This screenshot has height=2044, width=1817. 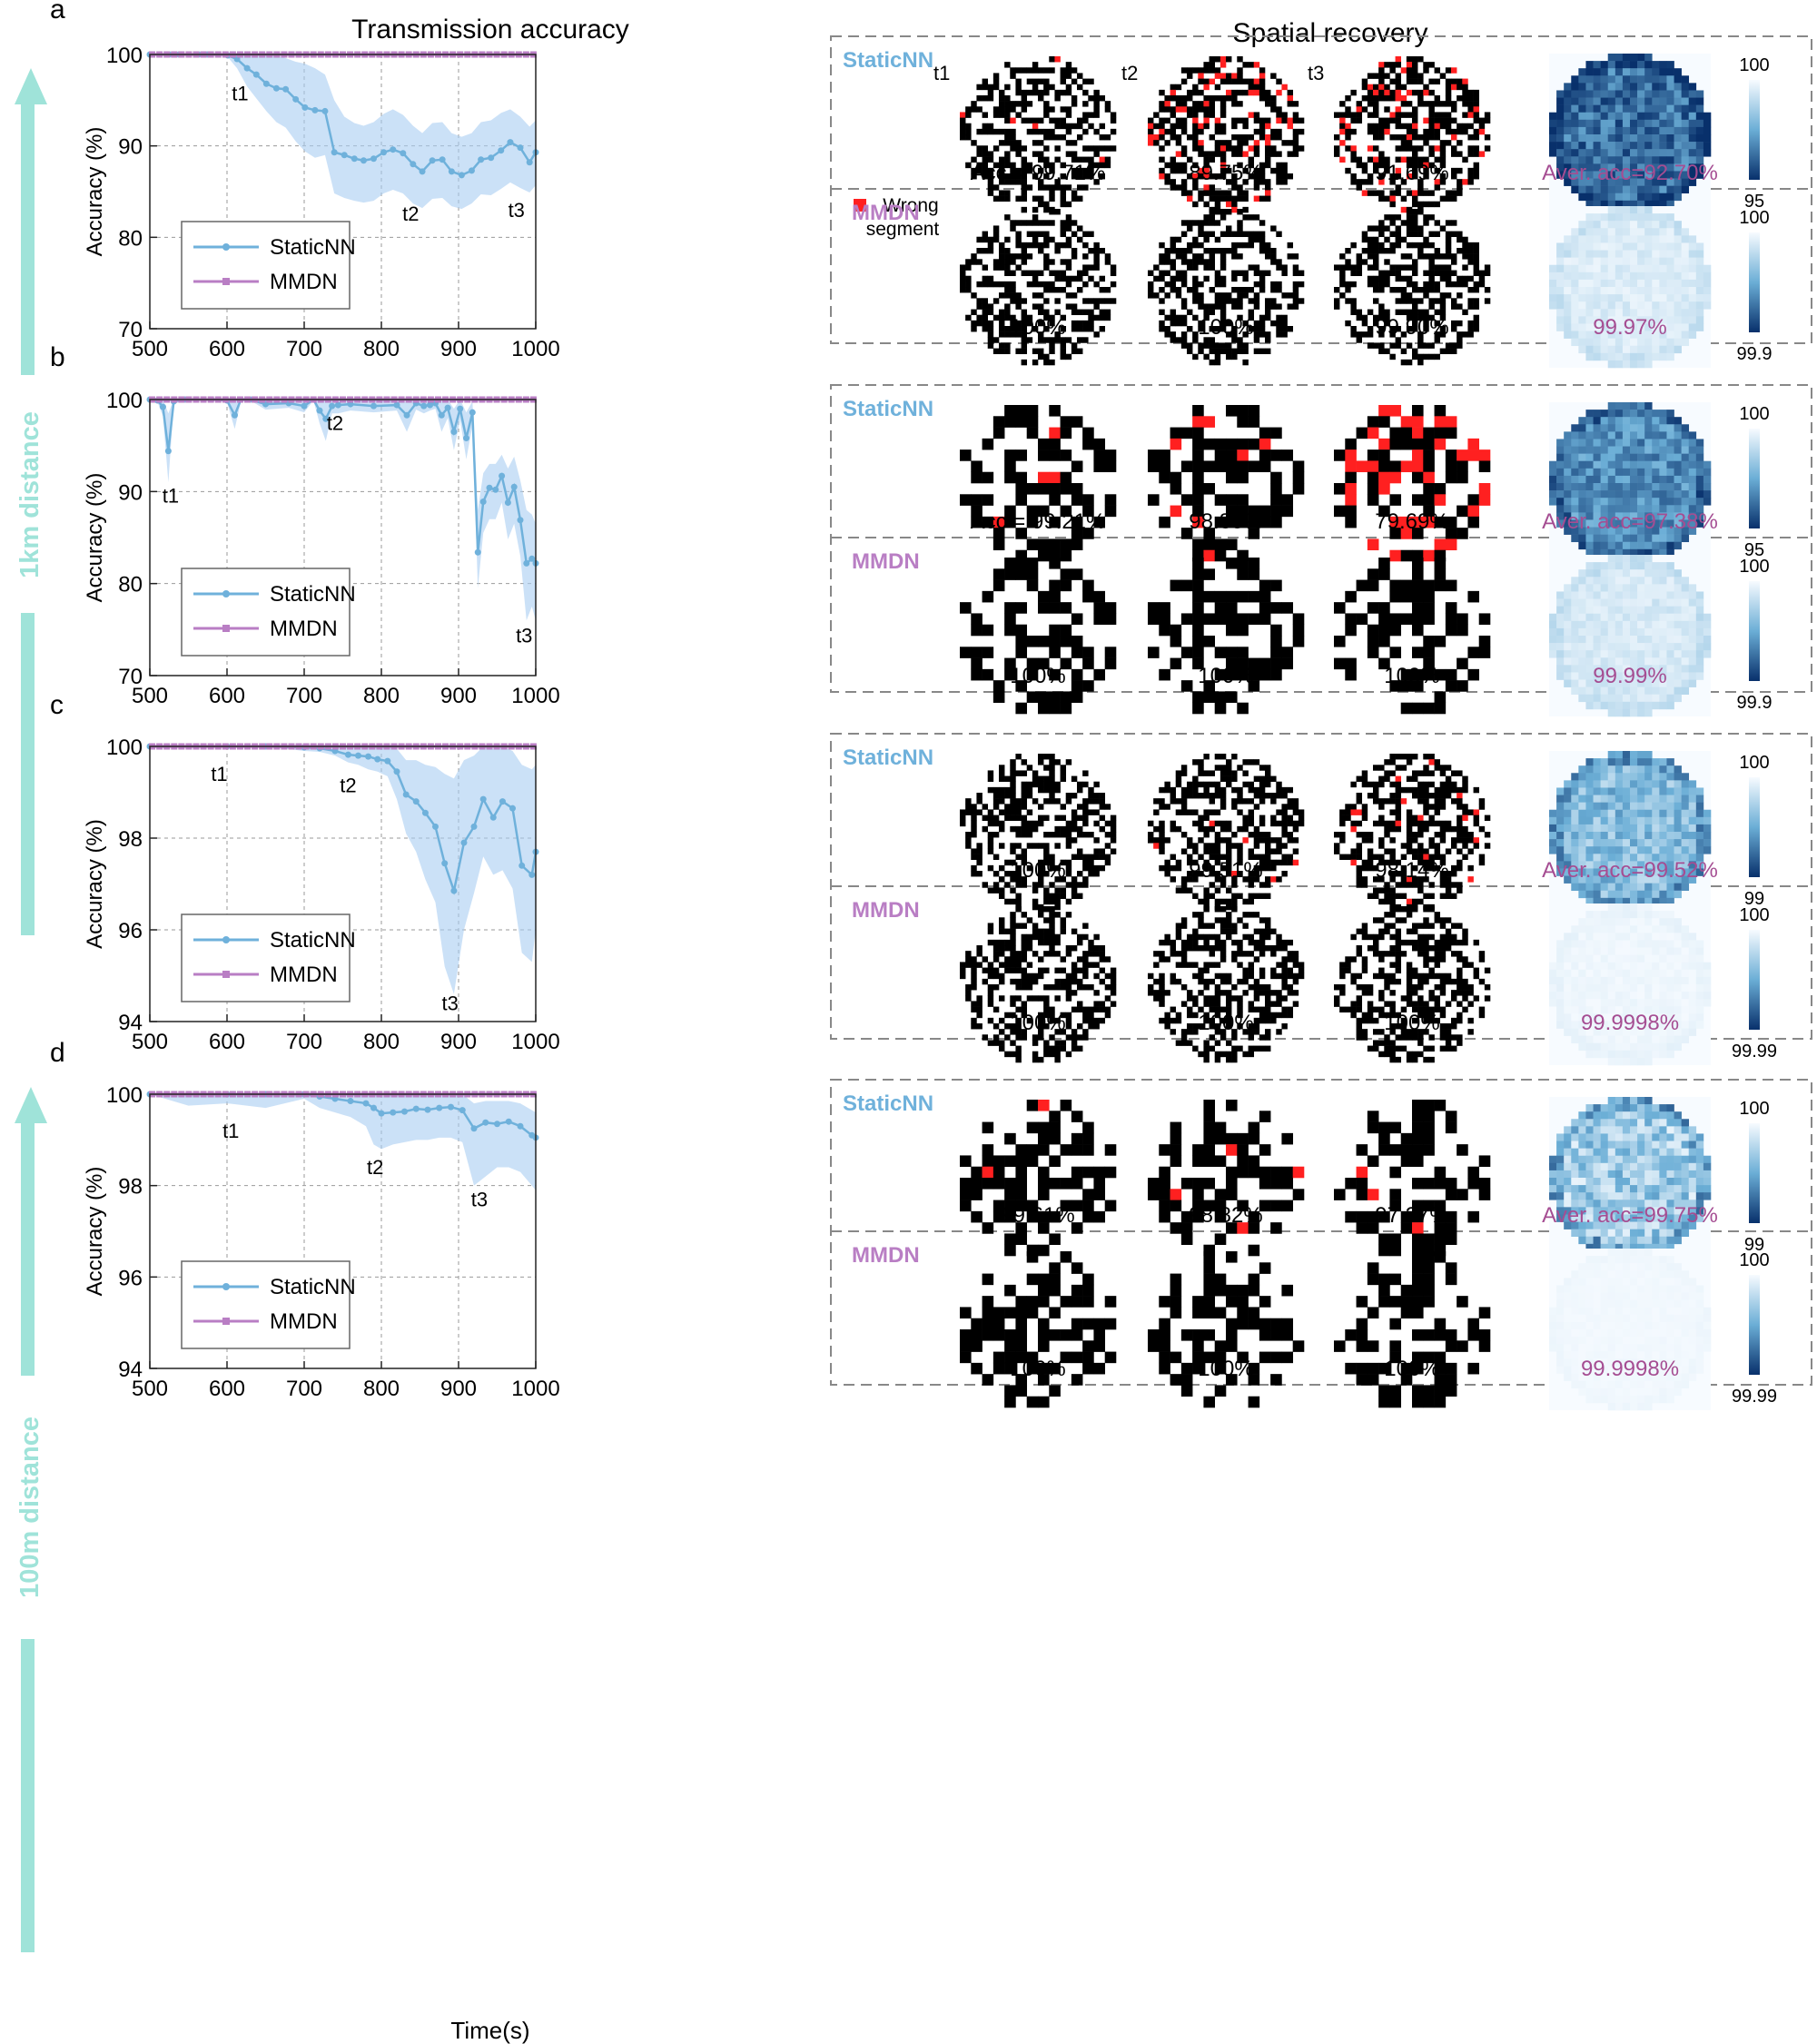 I want to click on annotation-label: t1, so click(x=219, y=774).